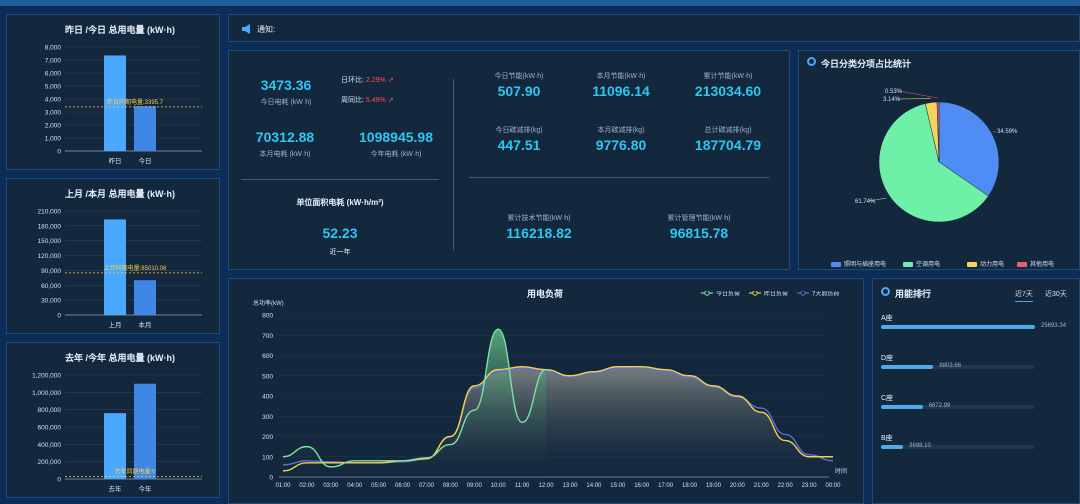  What do you see at coordinates (340, 202) in the screenshot?
I see `unit-area-title: 单位面积电耗 (kW·h/m²)` at bounding box center [340, 202].